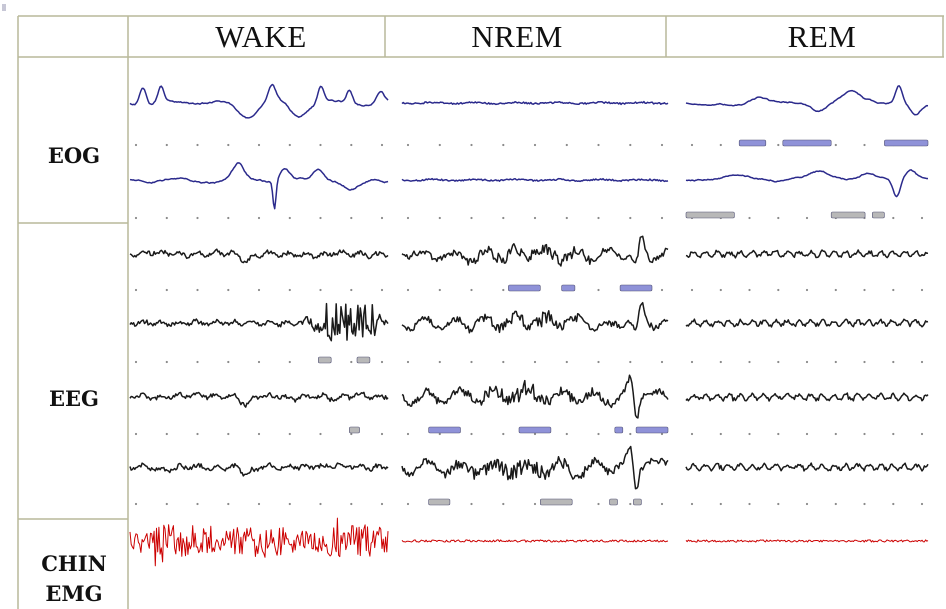 The image size is (946, 609). Describe the element at coordinates (807, 323) in the screenshot. I see `eeg-2-trace-rem` at that location.